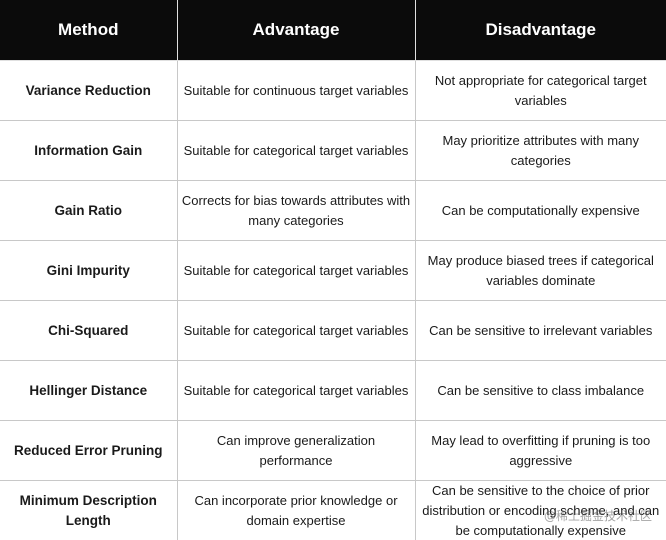 Image resolution: width=666 pixels, height=540 pixels. I want to click on disadvantage-cell: Can be sensitive to irrelevant variables, so click(540, 330).